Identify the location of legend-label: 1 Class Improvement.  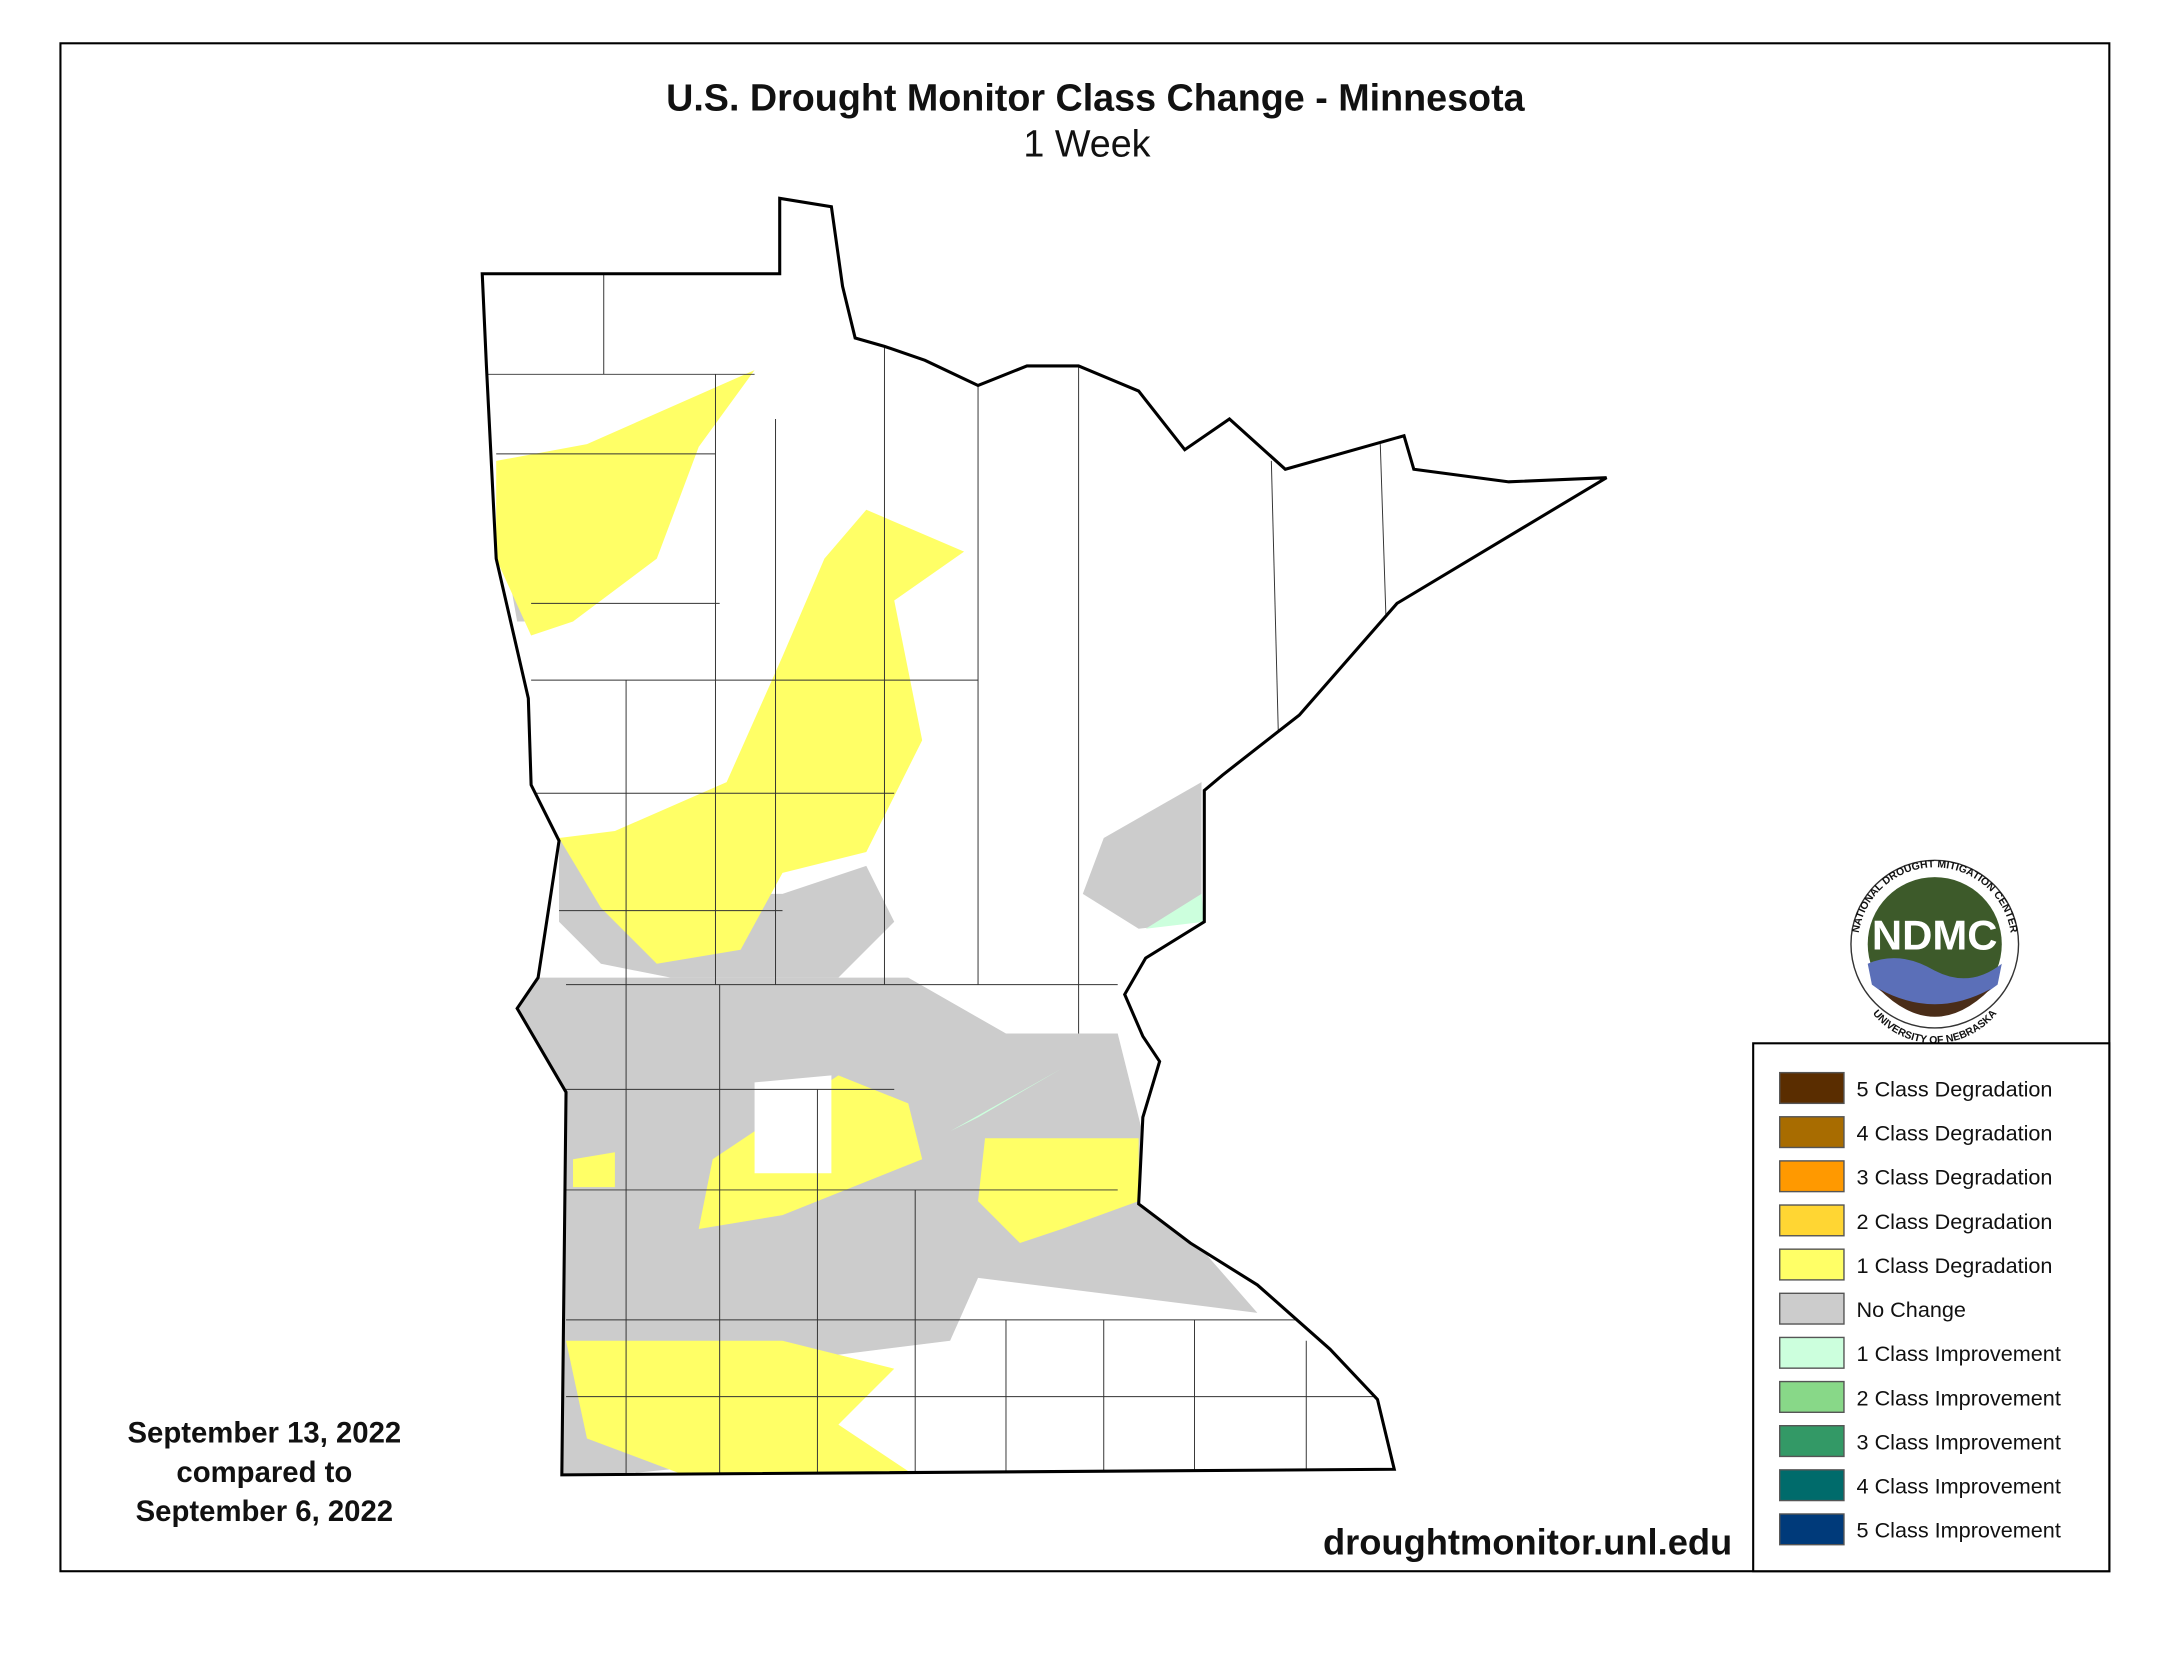
(1959, 1353).